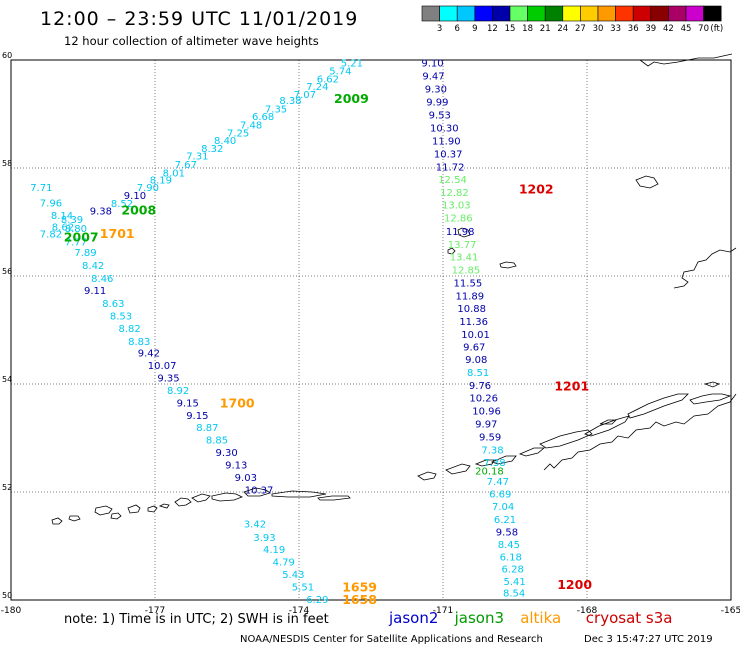  I want to click on generation-timestamp: Dec 3 15:47:27 UTC 2019, so click(648, 639).